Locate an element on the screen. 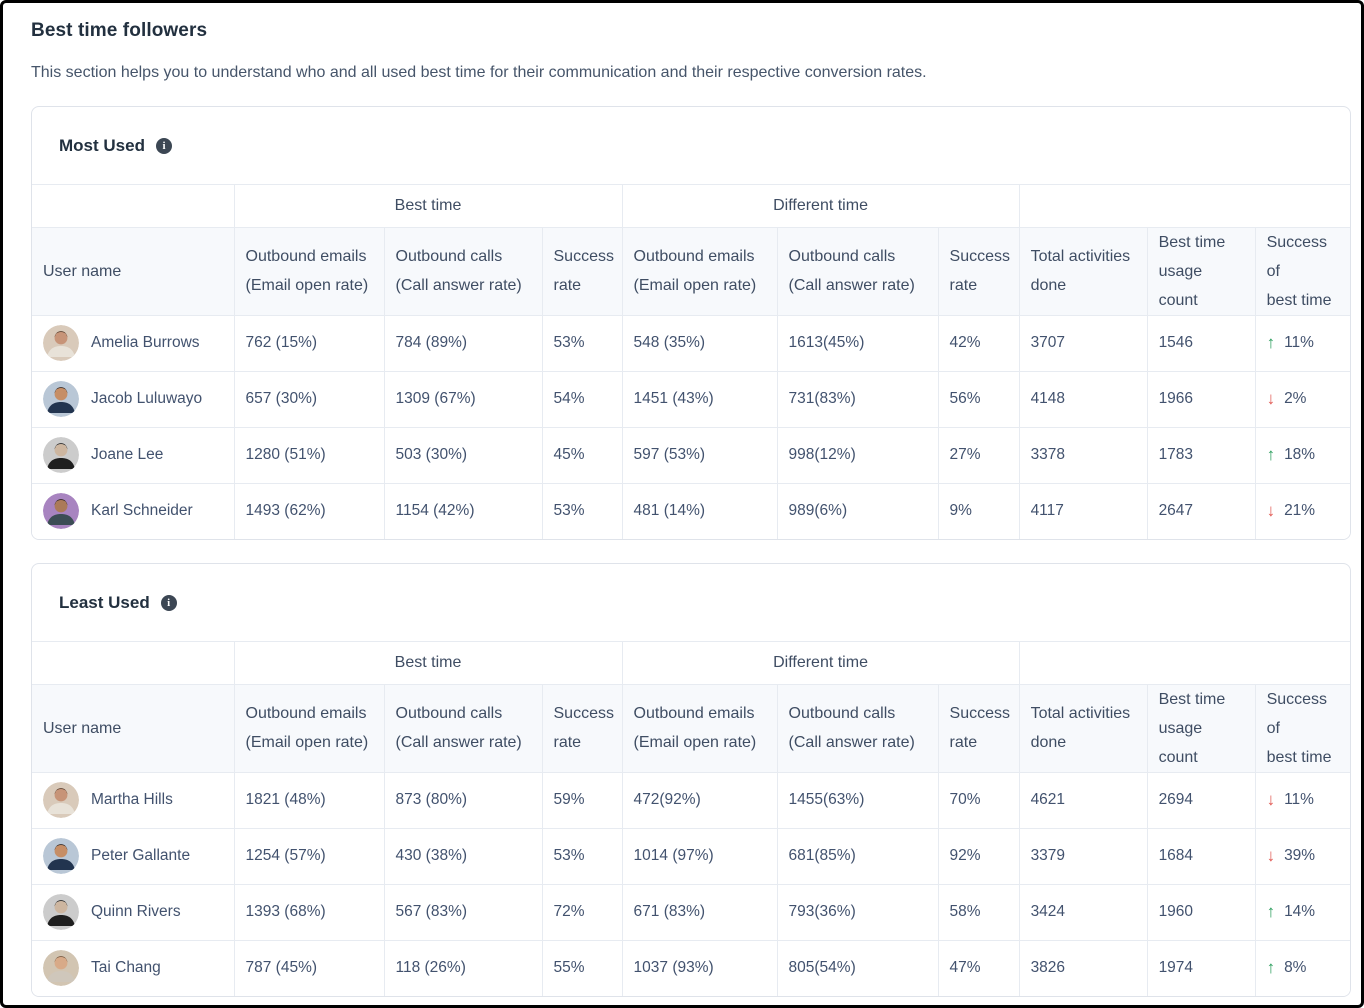 The image size is (1364, 1008). cell-best-emails: 1254 (57%) is located at coordinates (309, 856).